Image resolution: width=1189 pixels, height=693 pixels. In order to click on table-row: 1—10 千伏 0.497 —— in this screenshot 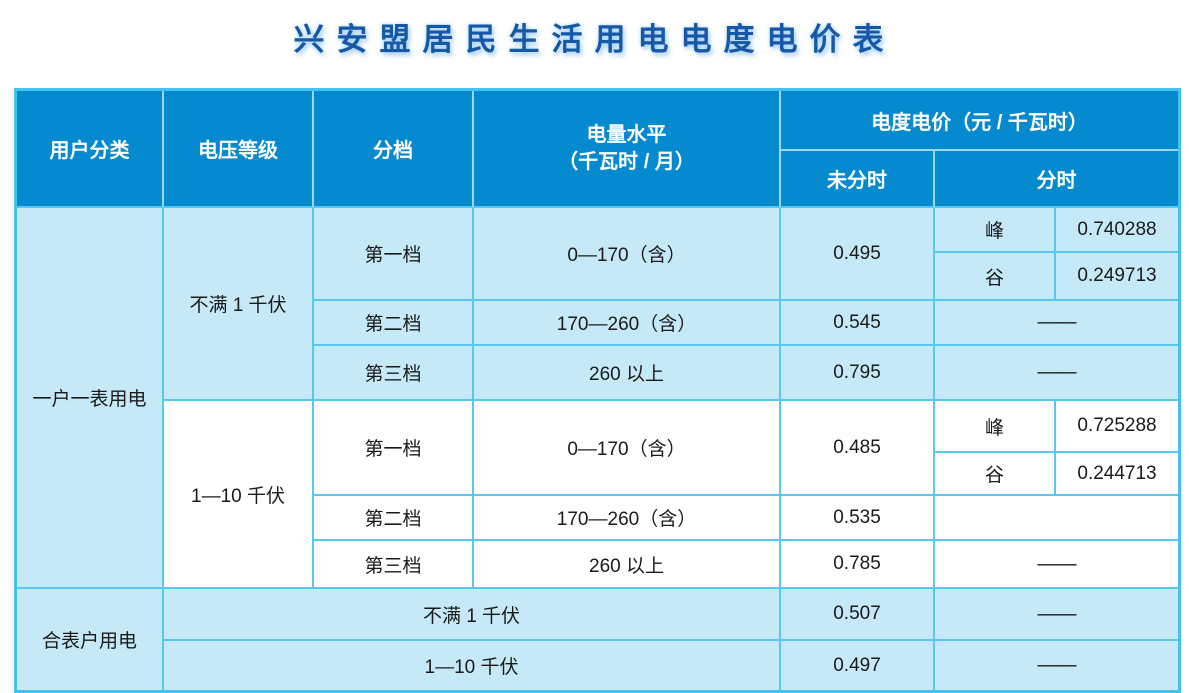, I will do `click(598, 665)`.